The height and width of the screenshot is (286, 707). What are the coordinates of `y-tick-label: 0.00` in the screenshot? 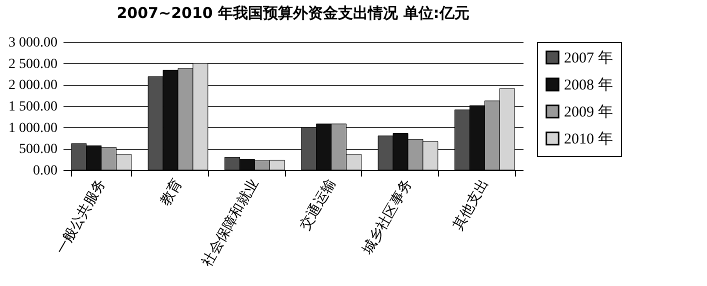 It's located at (45, 171).